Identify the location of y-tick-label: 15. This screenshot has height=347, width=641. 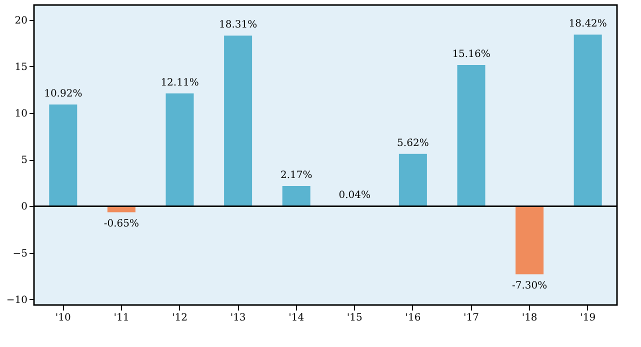
(21, 67).